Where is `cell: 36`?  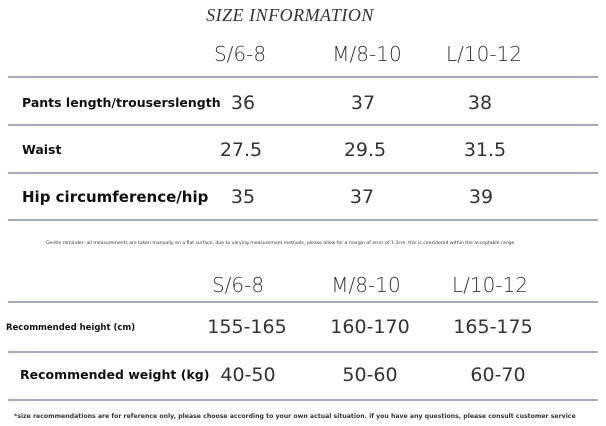
cell: 36 is located at coordinates (243, 103).